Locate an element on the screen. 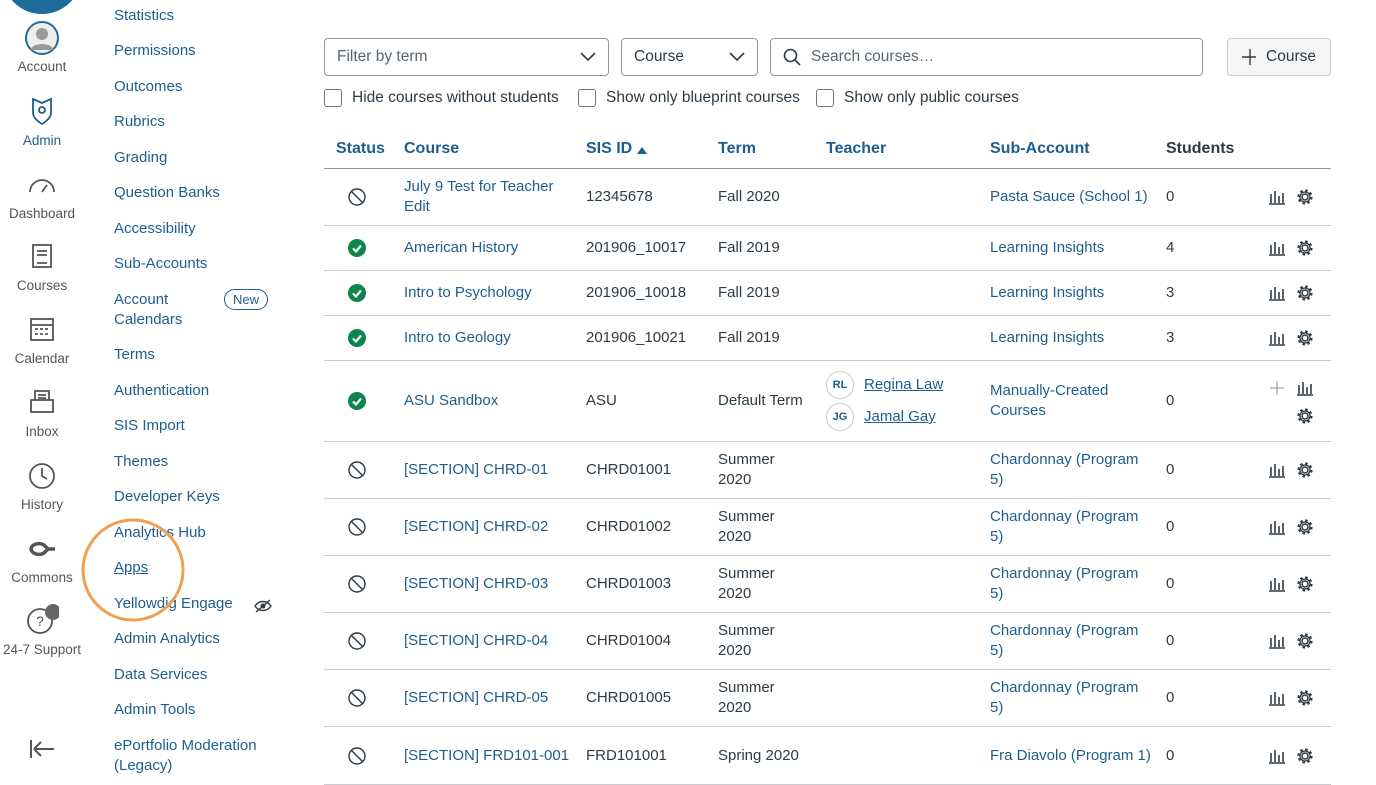  sub-account-cell: Learning Insights is located at coordinates (1072, 293).